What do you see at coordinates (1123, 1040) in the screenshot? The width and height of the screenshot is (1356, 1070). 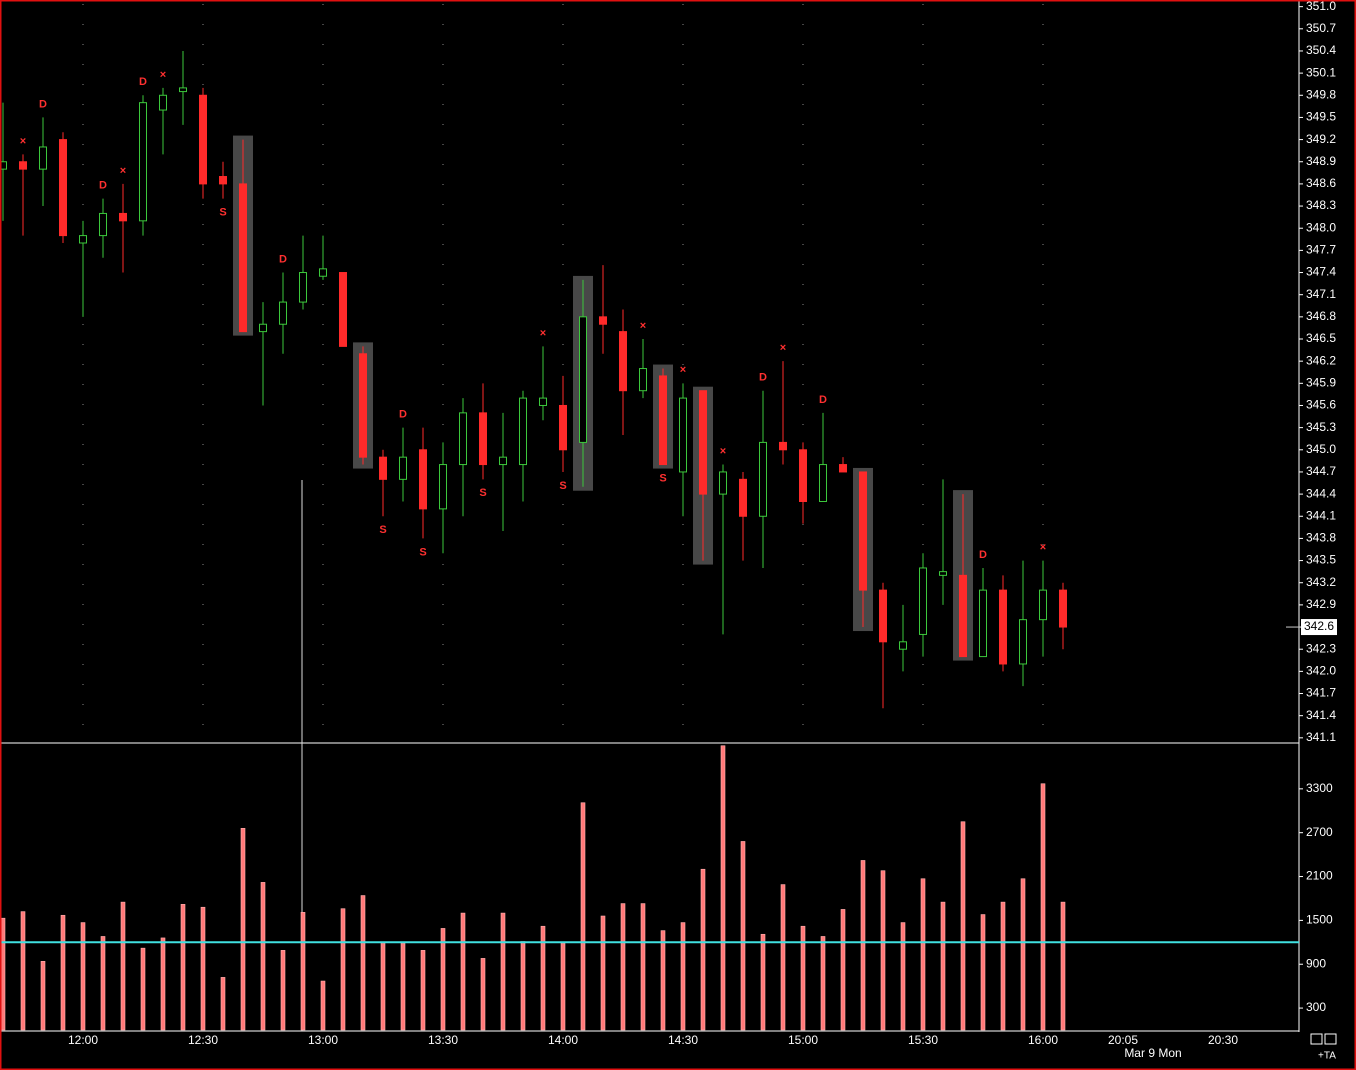 I see `x-tick-label: 20:05` at bounding box center [1123, 1040].